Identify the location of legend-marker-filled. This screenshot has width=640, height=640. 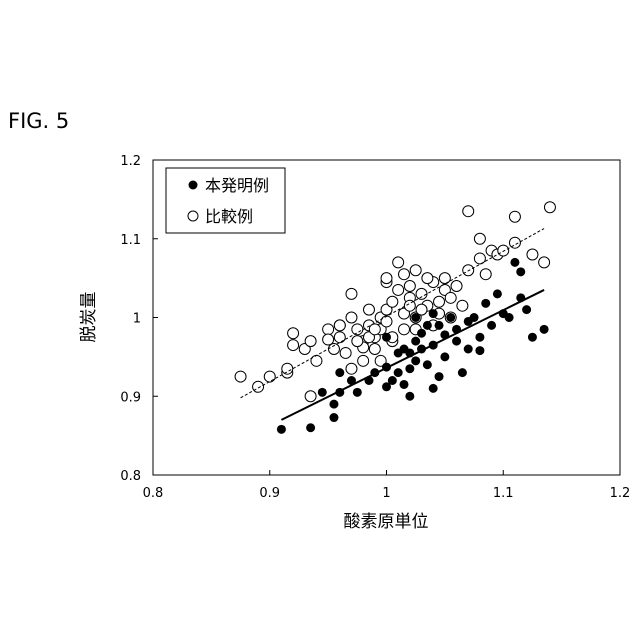
(193, 185).